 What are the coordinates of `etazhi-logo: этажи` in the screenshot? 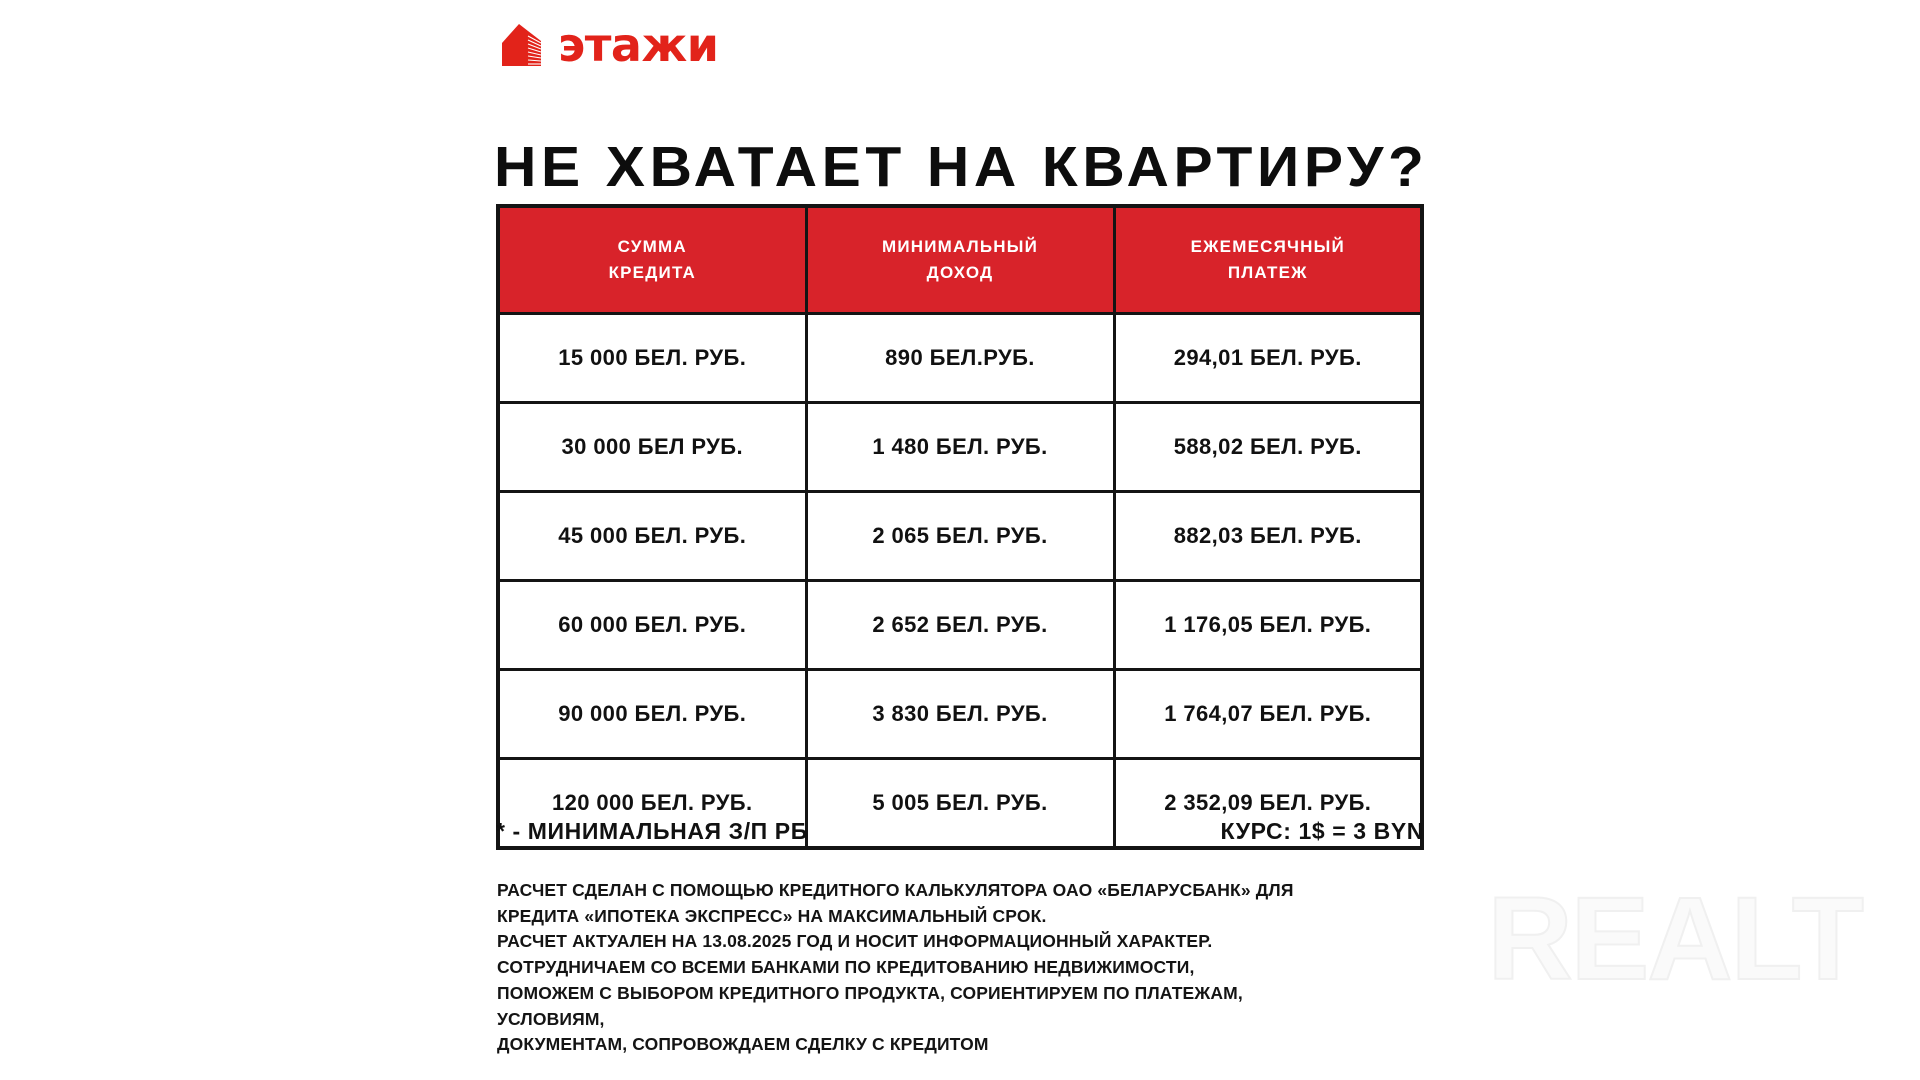 It's located at (608, 45).